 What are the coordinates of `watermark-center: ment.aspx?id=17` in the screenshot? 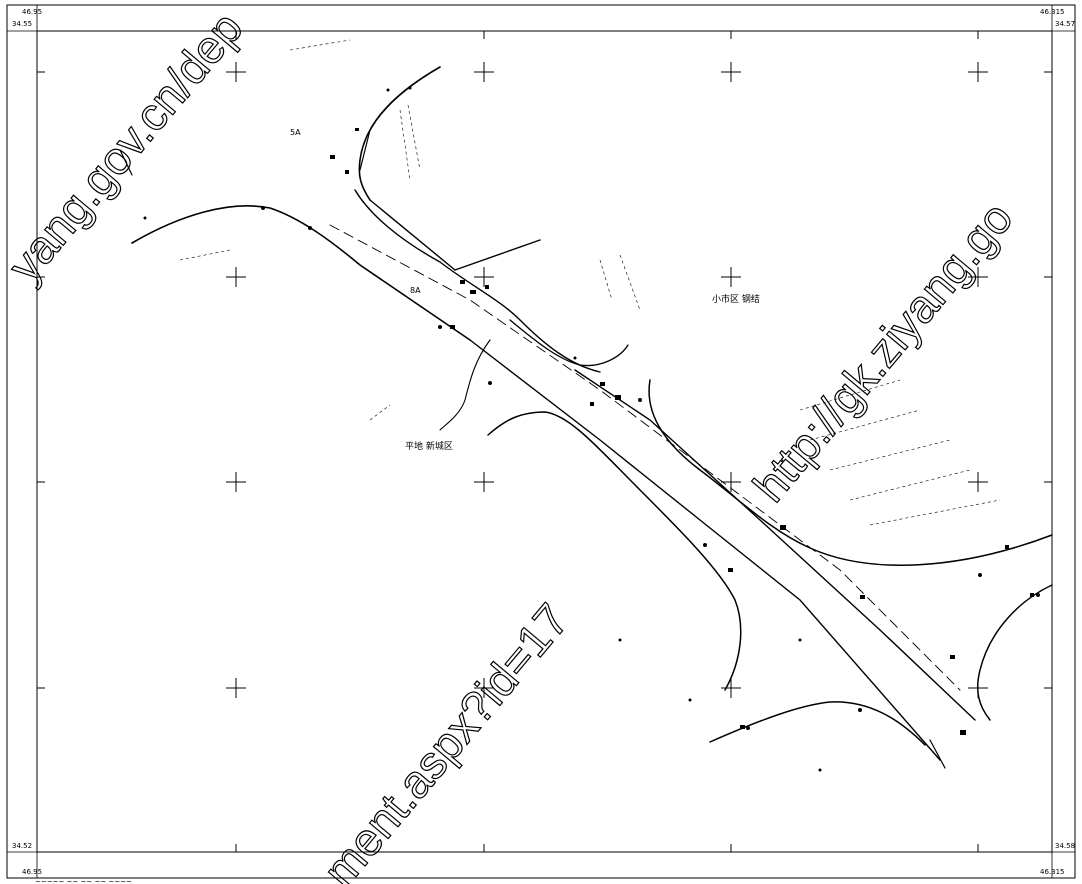 It's located at (446, 739).